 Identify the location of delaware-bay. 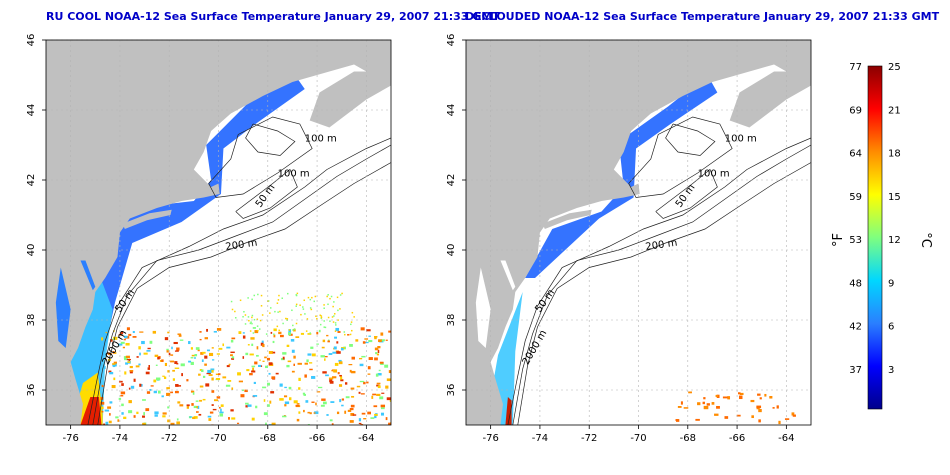
(508, 275).